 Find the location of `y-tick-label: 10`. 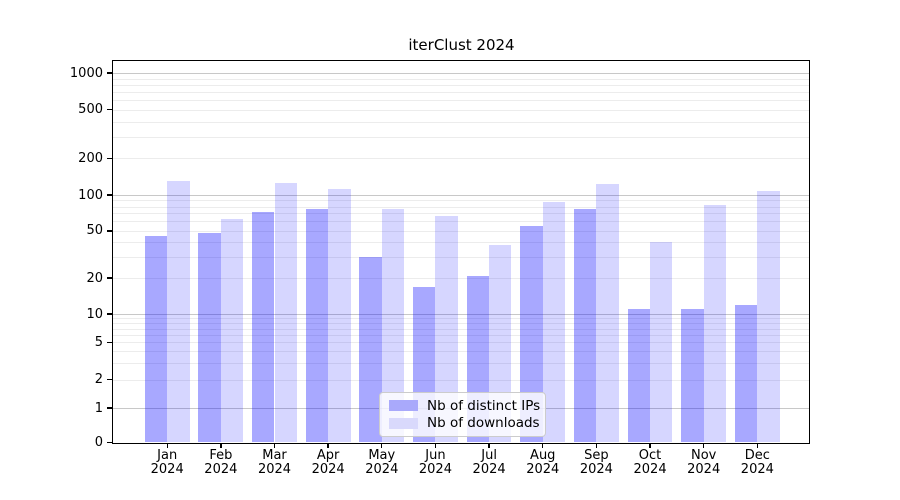

y-tick-label: 10 is located at coordinates (94, 314).